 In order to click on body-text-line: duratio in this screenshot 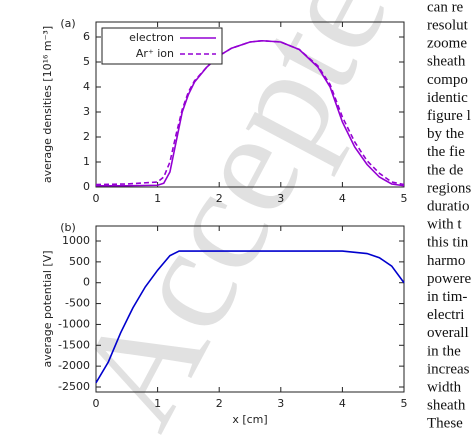, I will do `click(448, 207)`.